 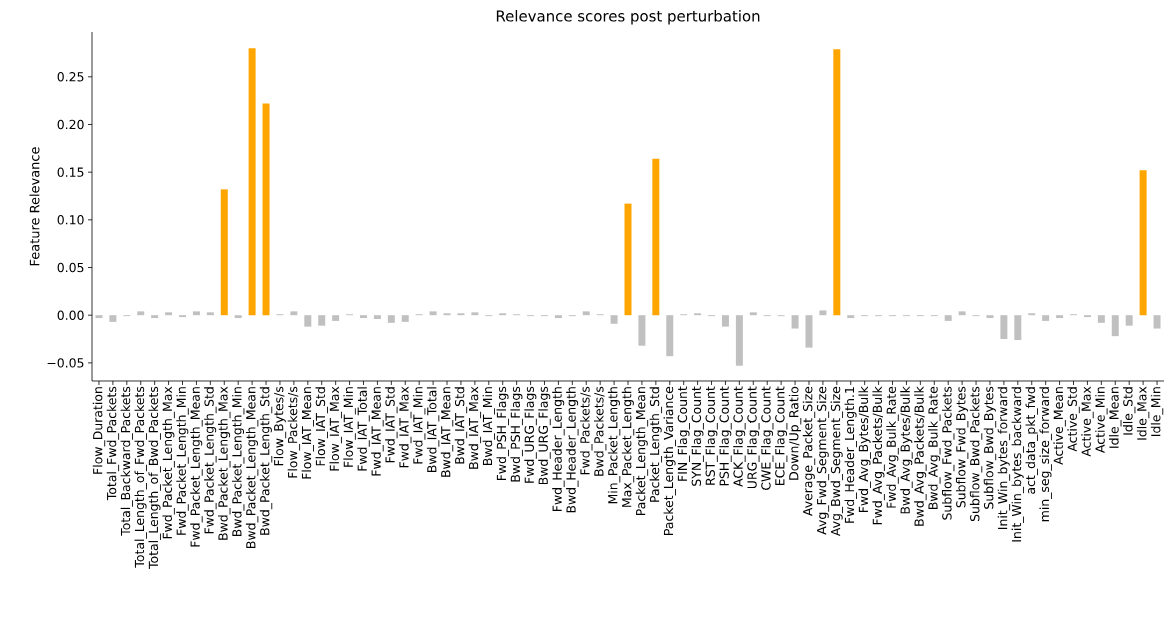 What do you see at coordinates (948, 453) in the screenshot?
I see `x-tick-label: Subflow_Fwd_Packets` at bounding box center [948, 453].